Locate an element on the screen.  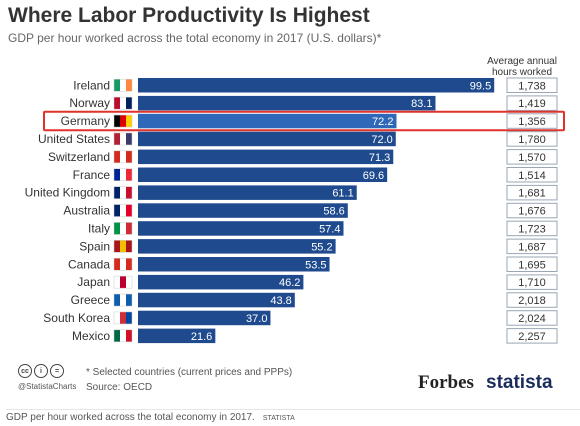
category-label-ireland: Ireland is located at coordinates (91, 85).